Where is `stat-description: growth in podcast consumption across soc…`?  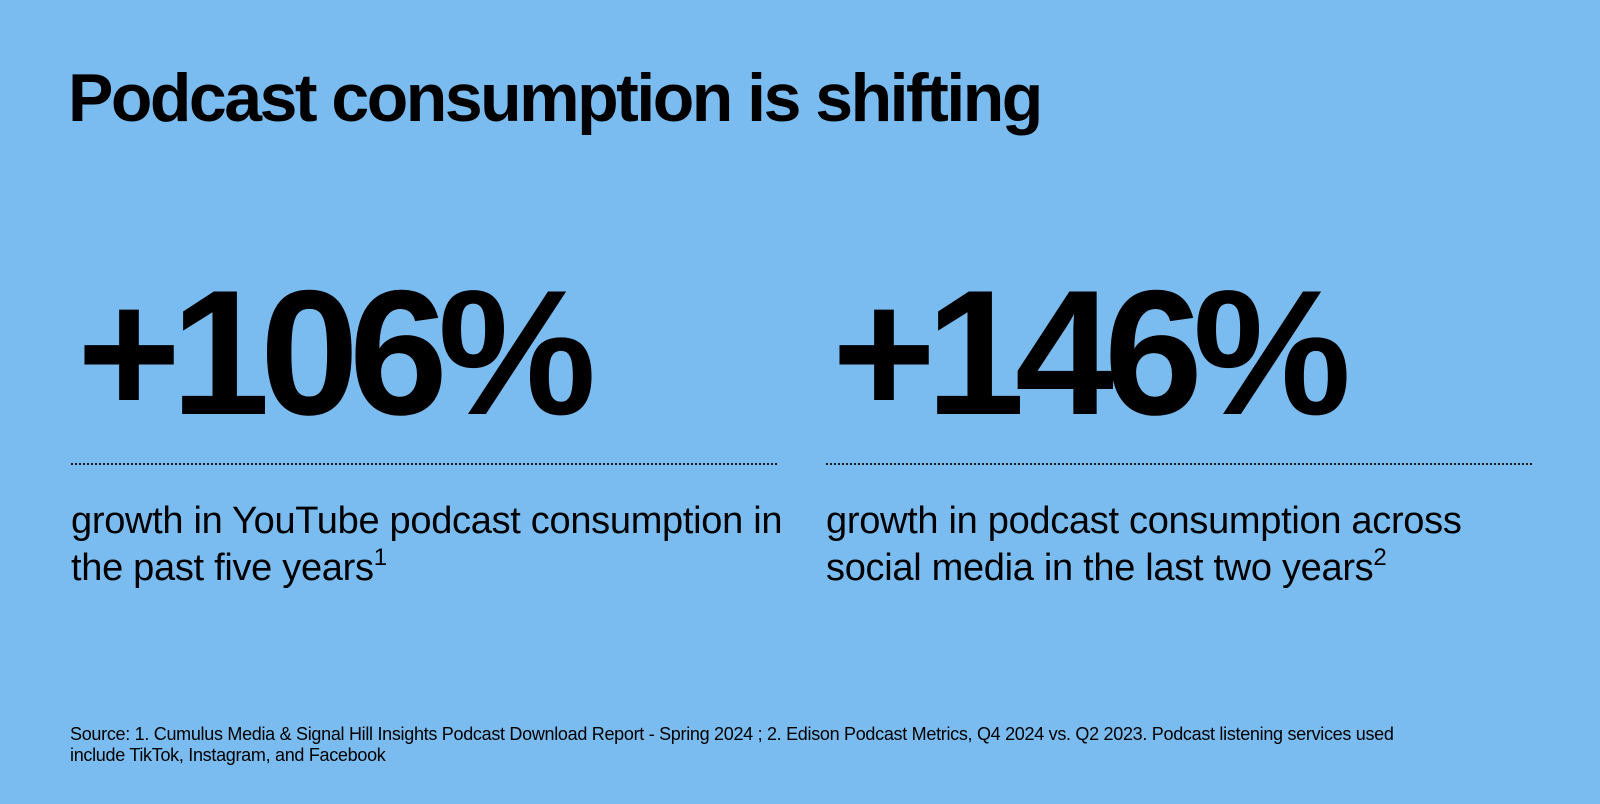 stat-description: growth in podcast consumption across soc… is located at coordinates (1186, 545).